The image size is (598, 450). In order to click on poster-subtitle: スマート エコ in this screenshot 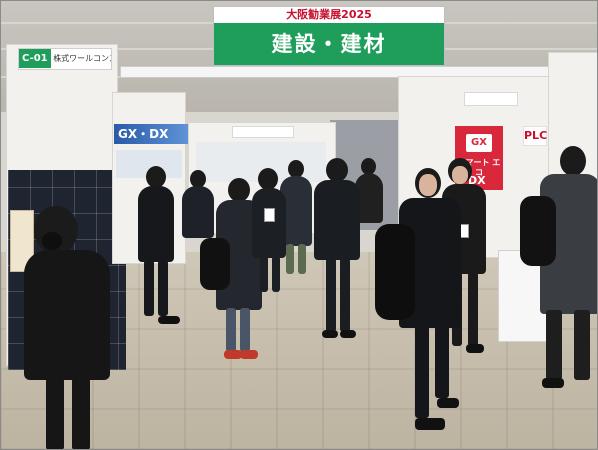, I will do `click(479, 167)`.